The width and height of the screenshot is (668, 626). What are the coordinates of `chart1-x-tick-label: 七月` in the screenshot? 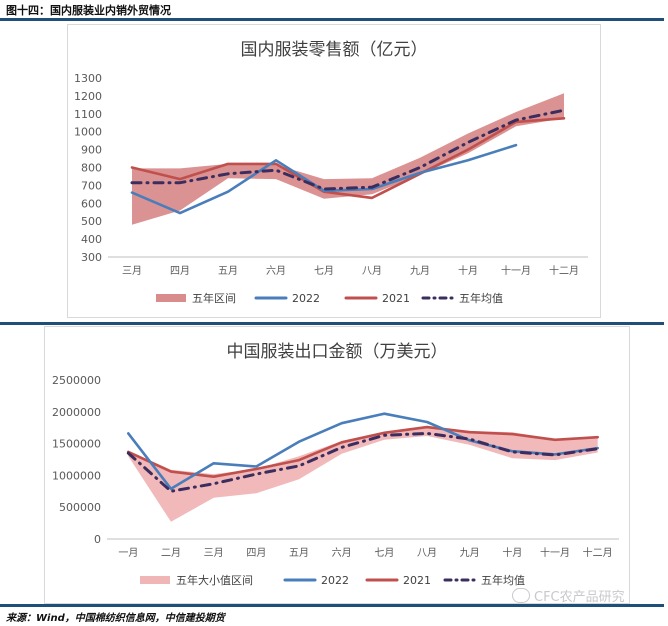 It's located at (324, 271).